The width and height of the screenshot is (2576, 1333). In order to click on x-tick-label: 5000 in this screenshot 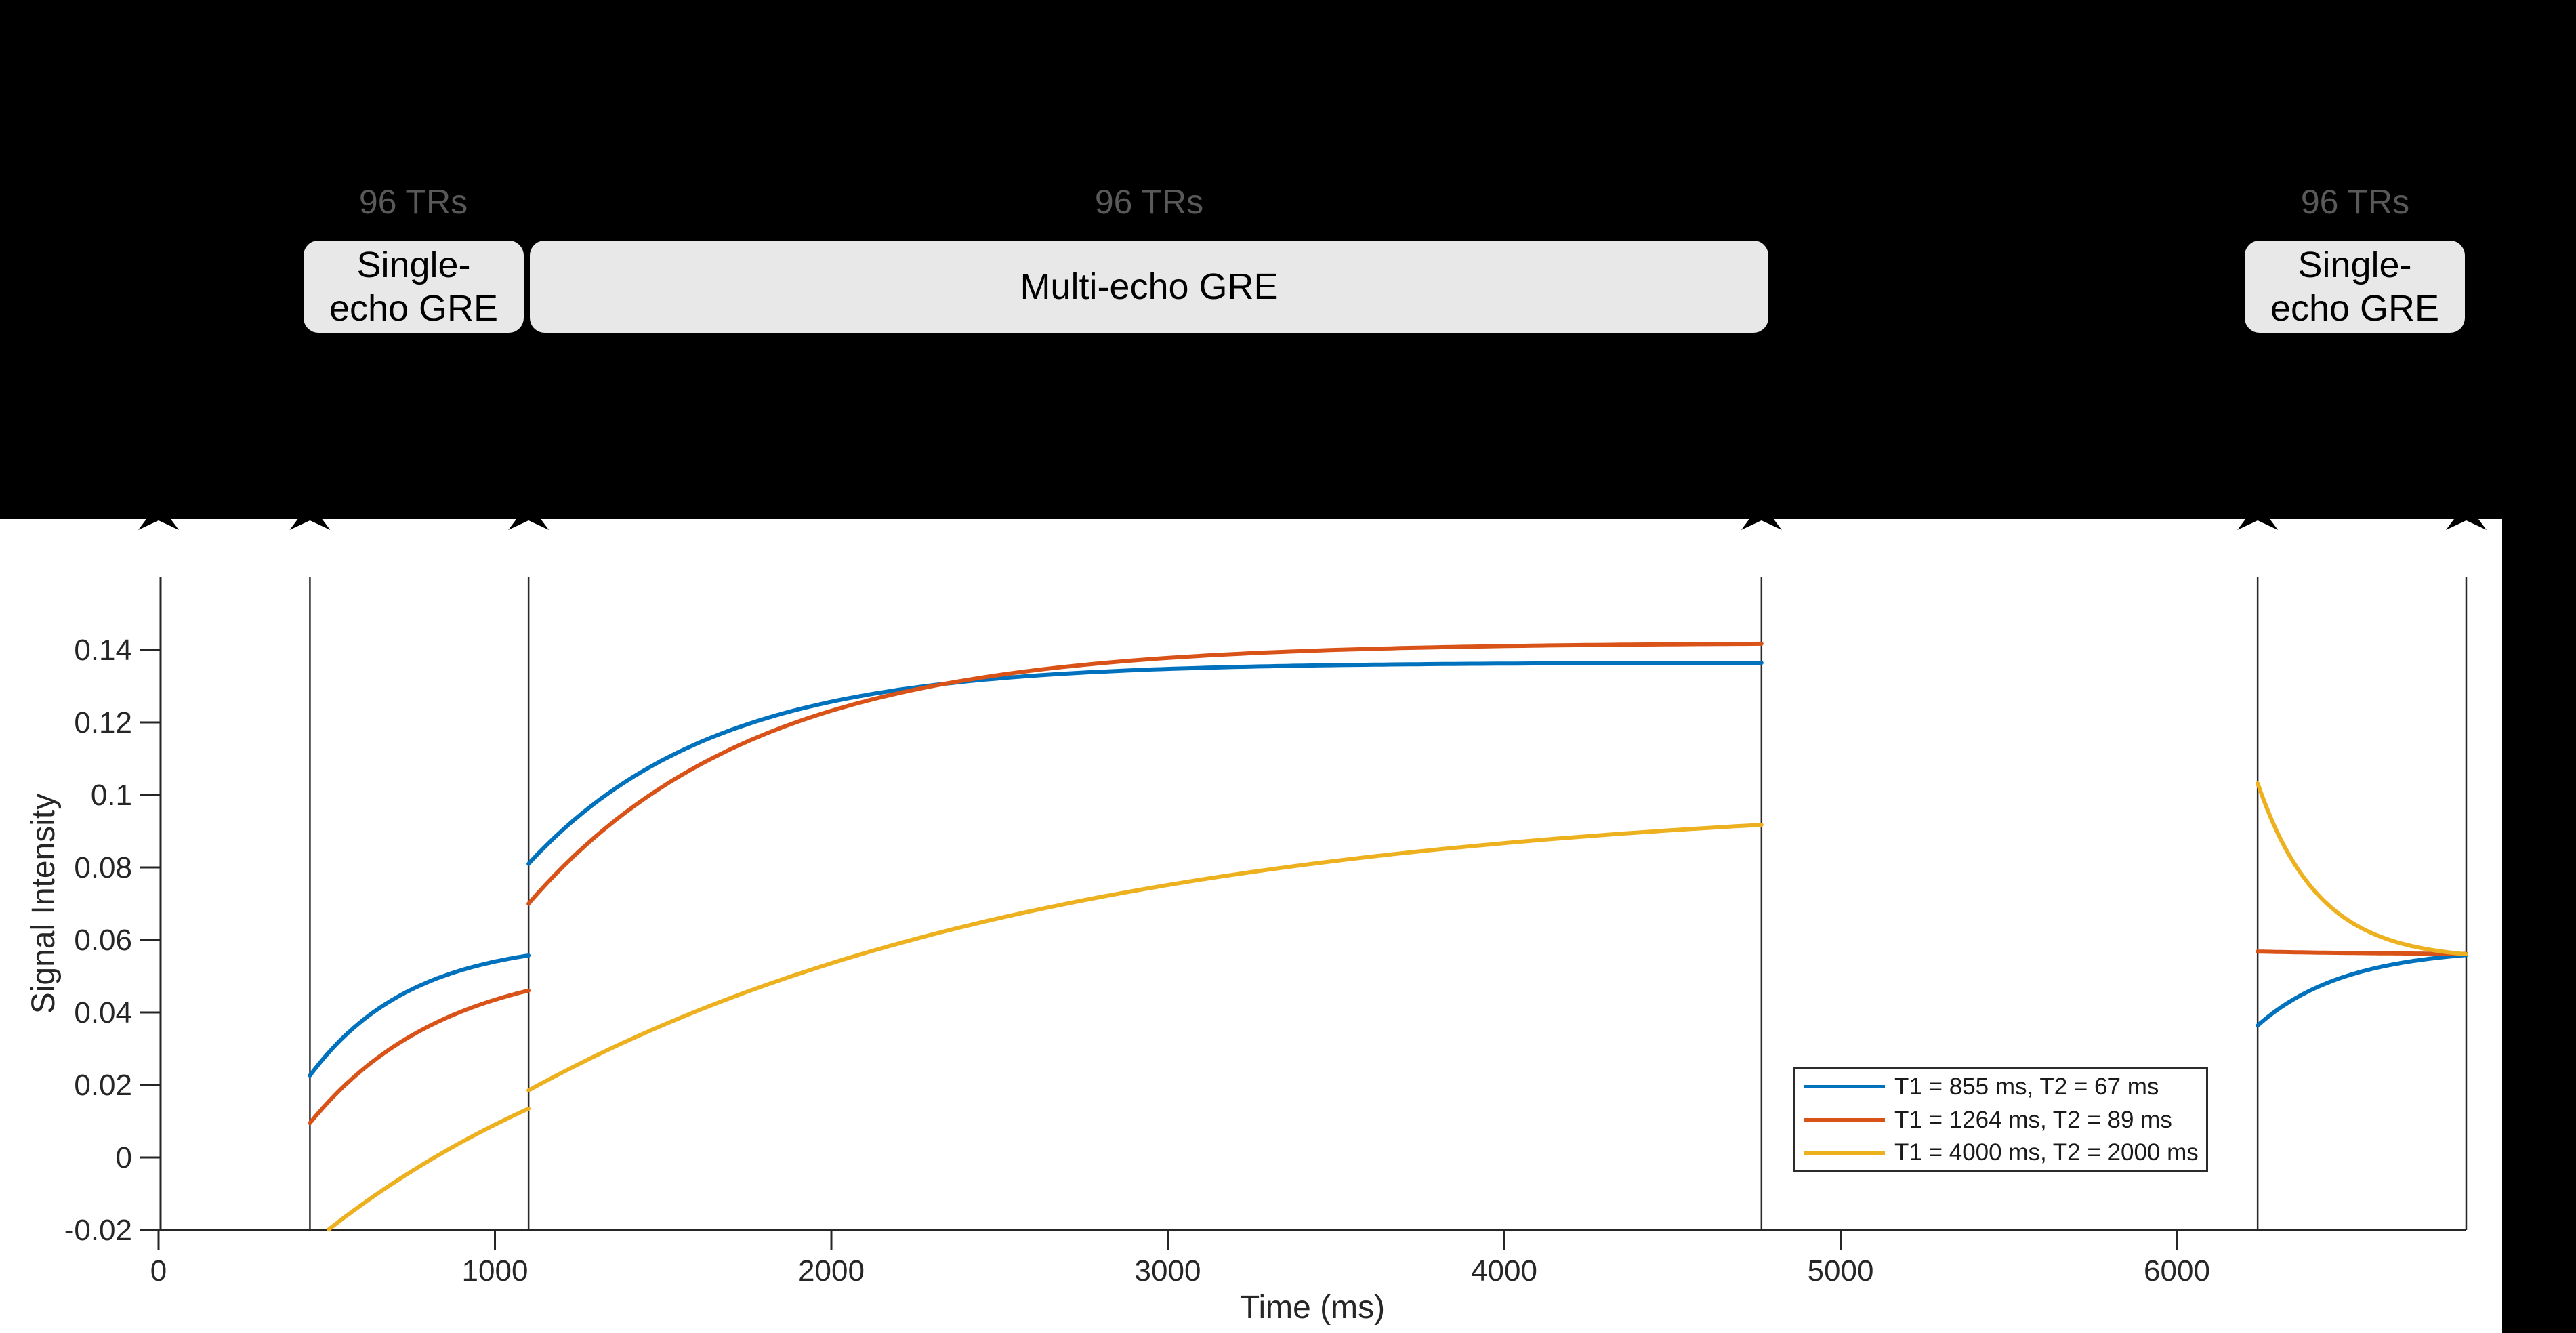, I will do `click(1841, 1271)`.